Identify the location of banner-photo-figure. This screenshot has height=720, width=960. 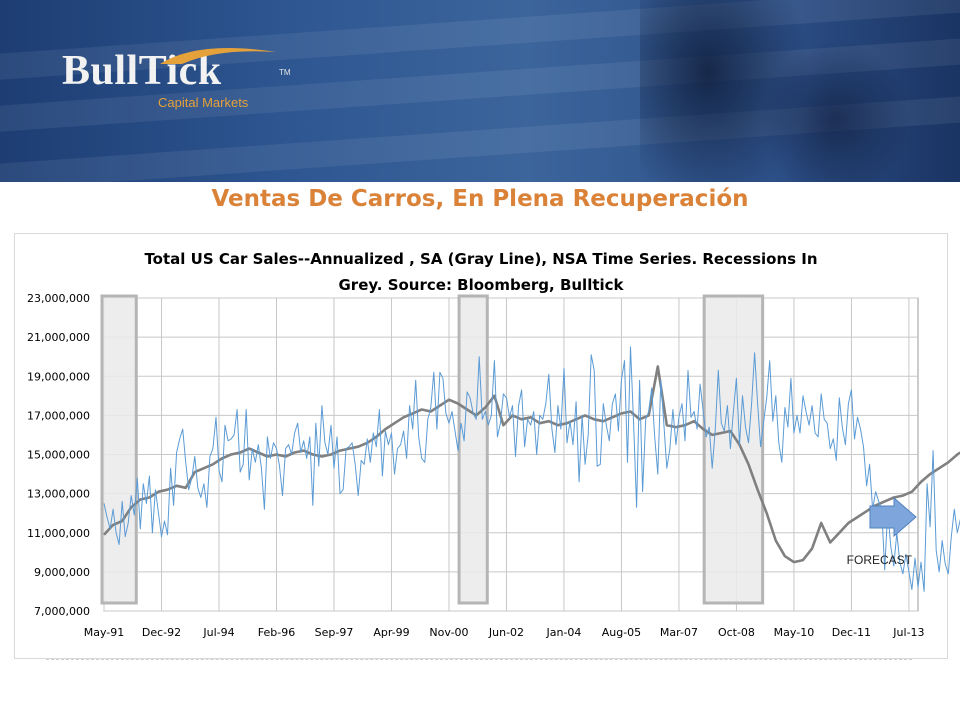
(835, 111).